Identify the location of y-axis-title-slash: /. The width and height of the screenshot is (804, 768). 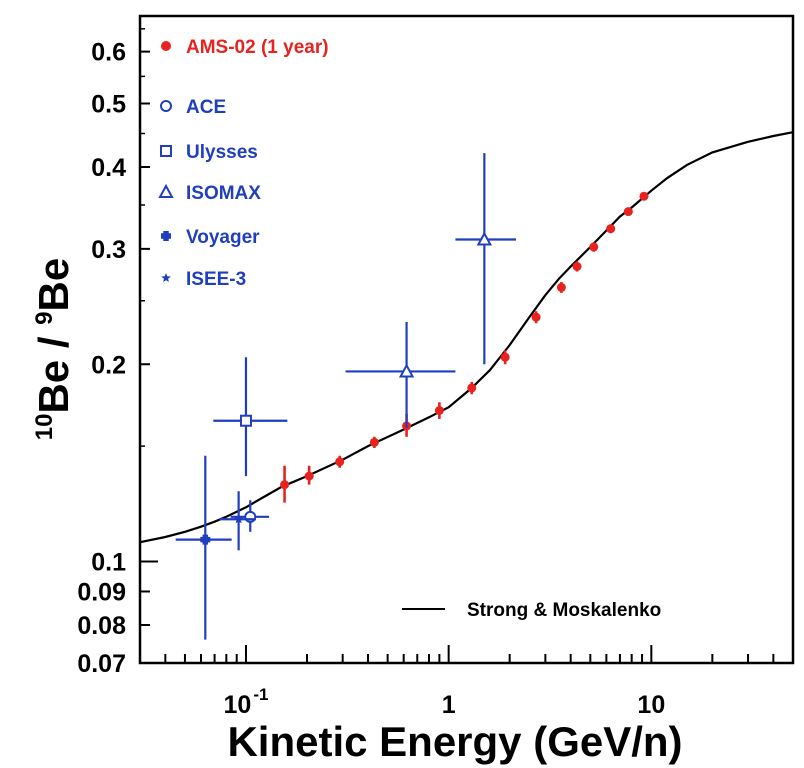
(53, 342).